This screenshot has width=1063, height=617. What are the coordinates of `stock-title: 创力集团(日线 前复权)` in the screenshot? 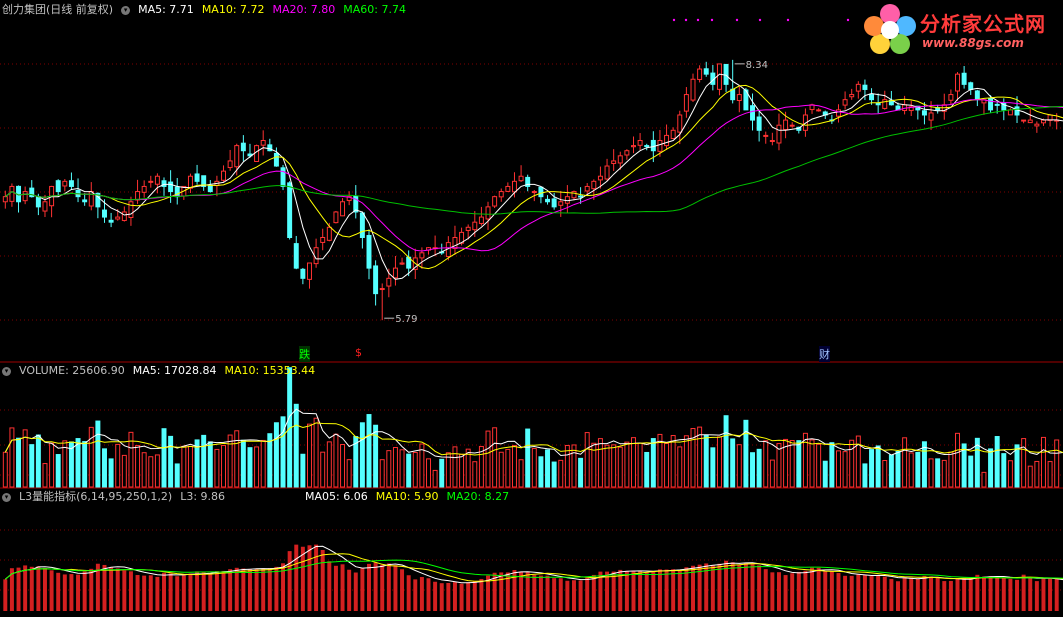 It's located at (58, 9).